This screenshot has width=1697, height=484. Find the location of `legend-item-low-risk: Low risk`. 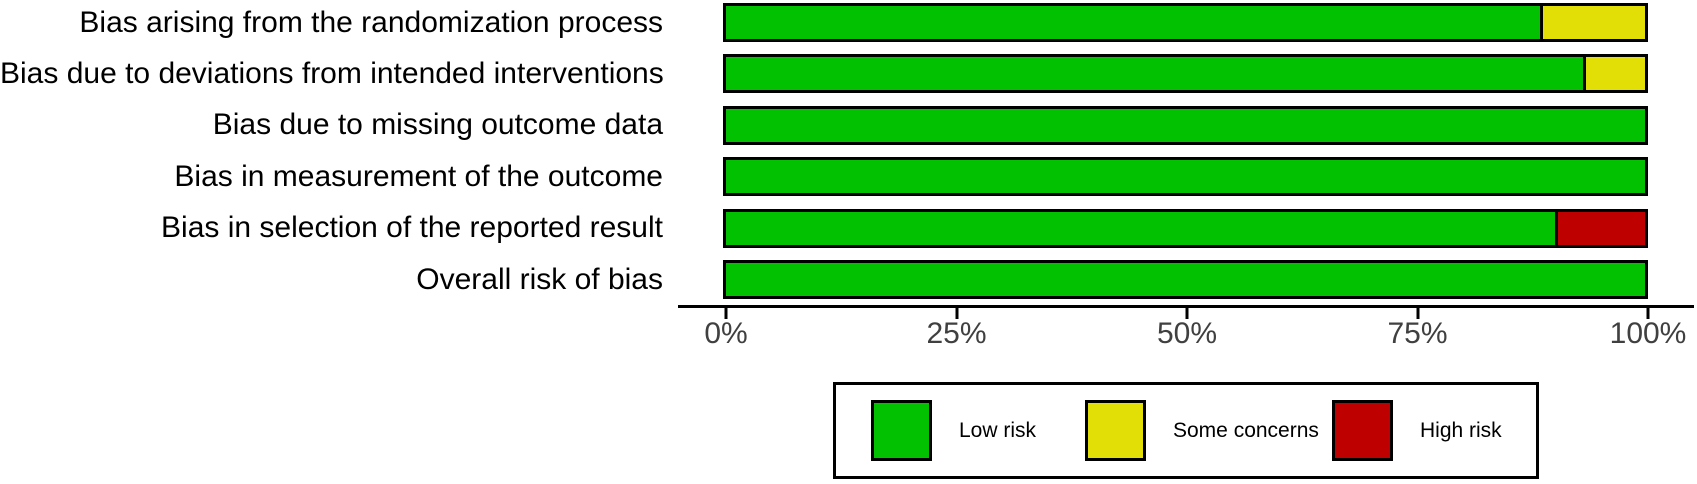

legend-item-low-risk: Low risk is located at coordinates (953, 430).